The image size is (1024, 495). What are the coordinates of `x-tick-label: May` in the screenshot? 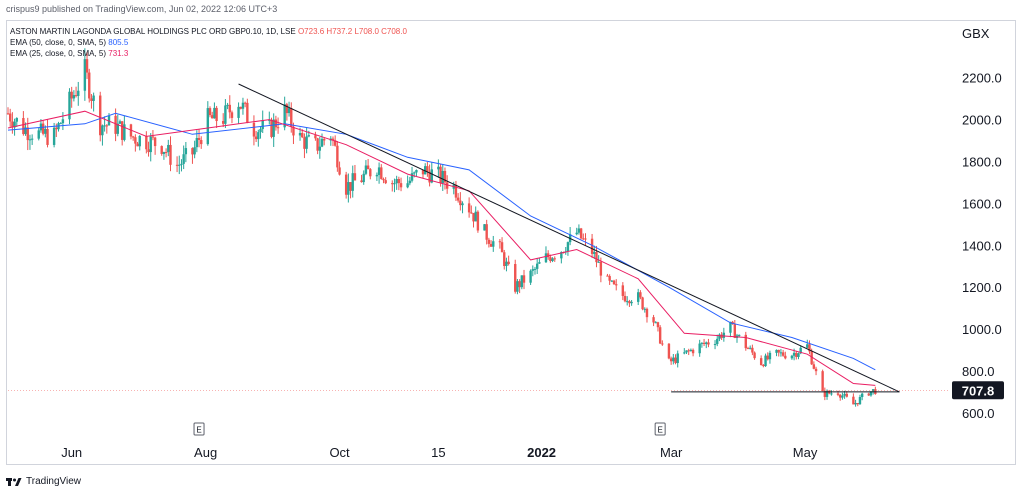 It's located at (805, 452).